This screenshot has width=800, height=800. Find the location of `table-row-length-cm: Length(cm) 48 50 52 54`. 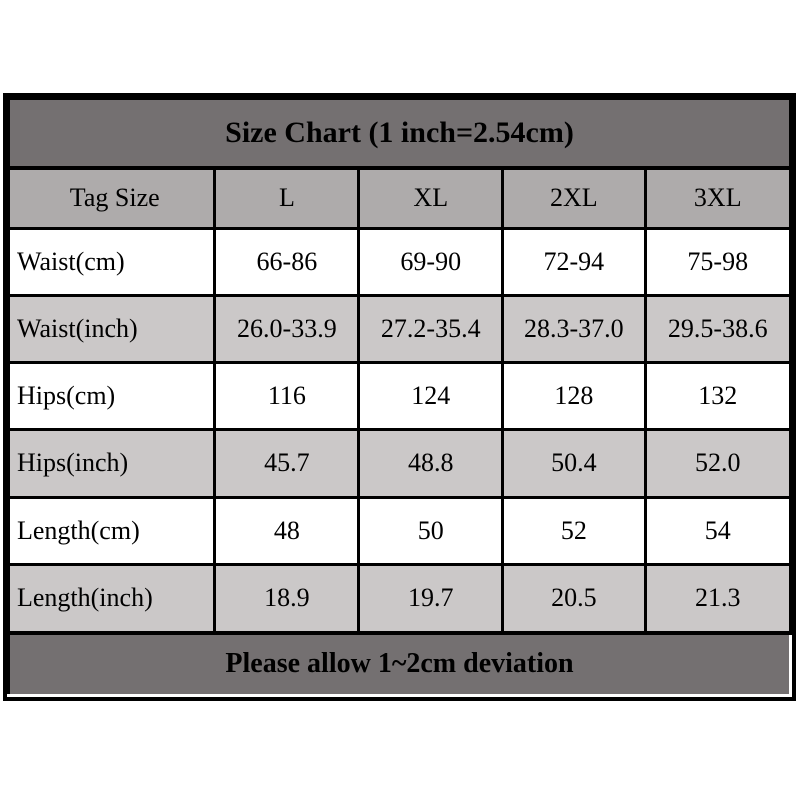

table-row-length-cm: Length(cm) 48 50 52 54 is located at coordinates (399, 530).